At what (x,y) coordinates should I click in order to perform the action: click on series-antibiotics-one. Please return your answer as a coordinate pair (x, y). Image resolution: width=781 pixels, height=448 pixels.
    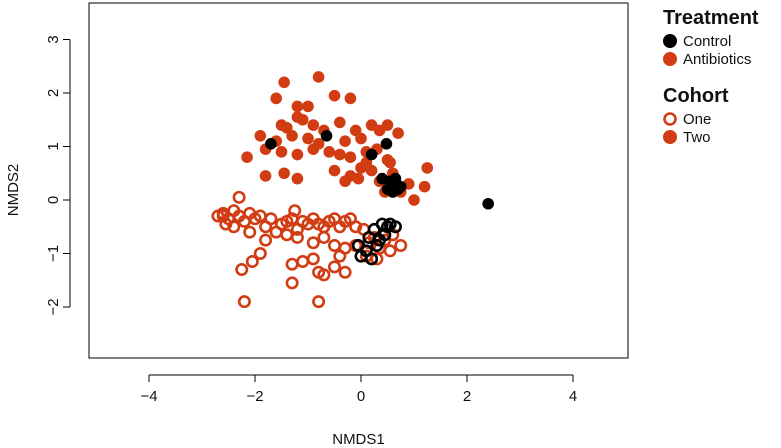
    Looking at the image, I should click on (309, 249).